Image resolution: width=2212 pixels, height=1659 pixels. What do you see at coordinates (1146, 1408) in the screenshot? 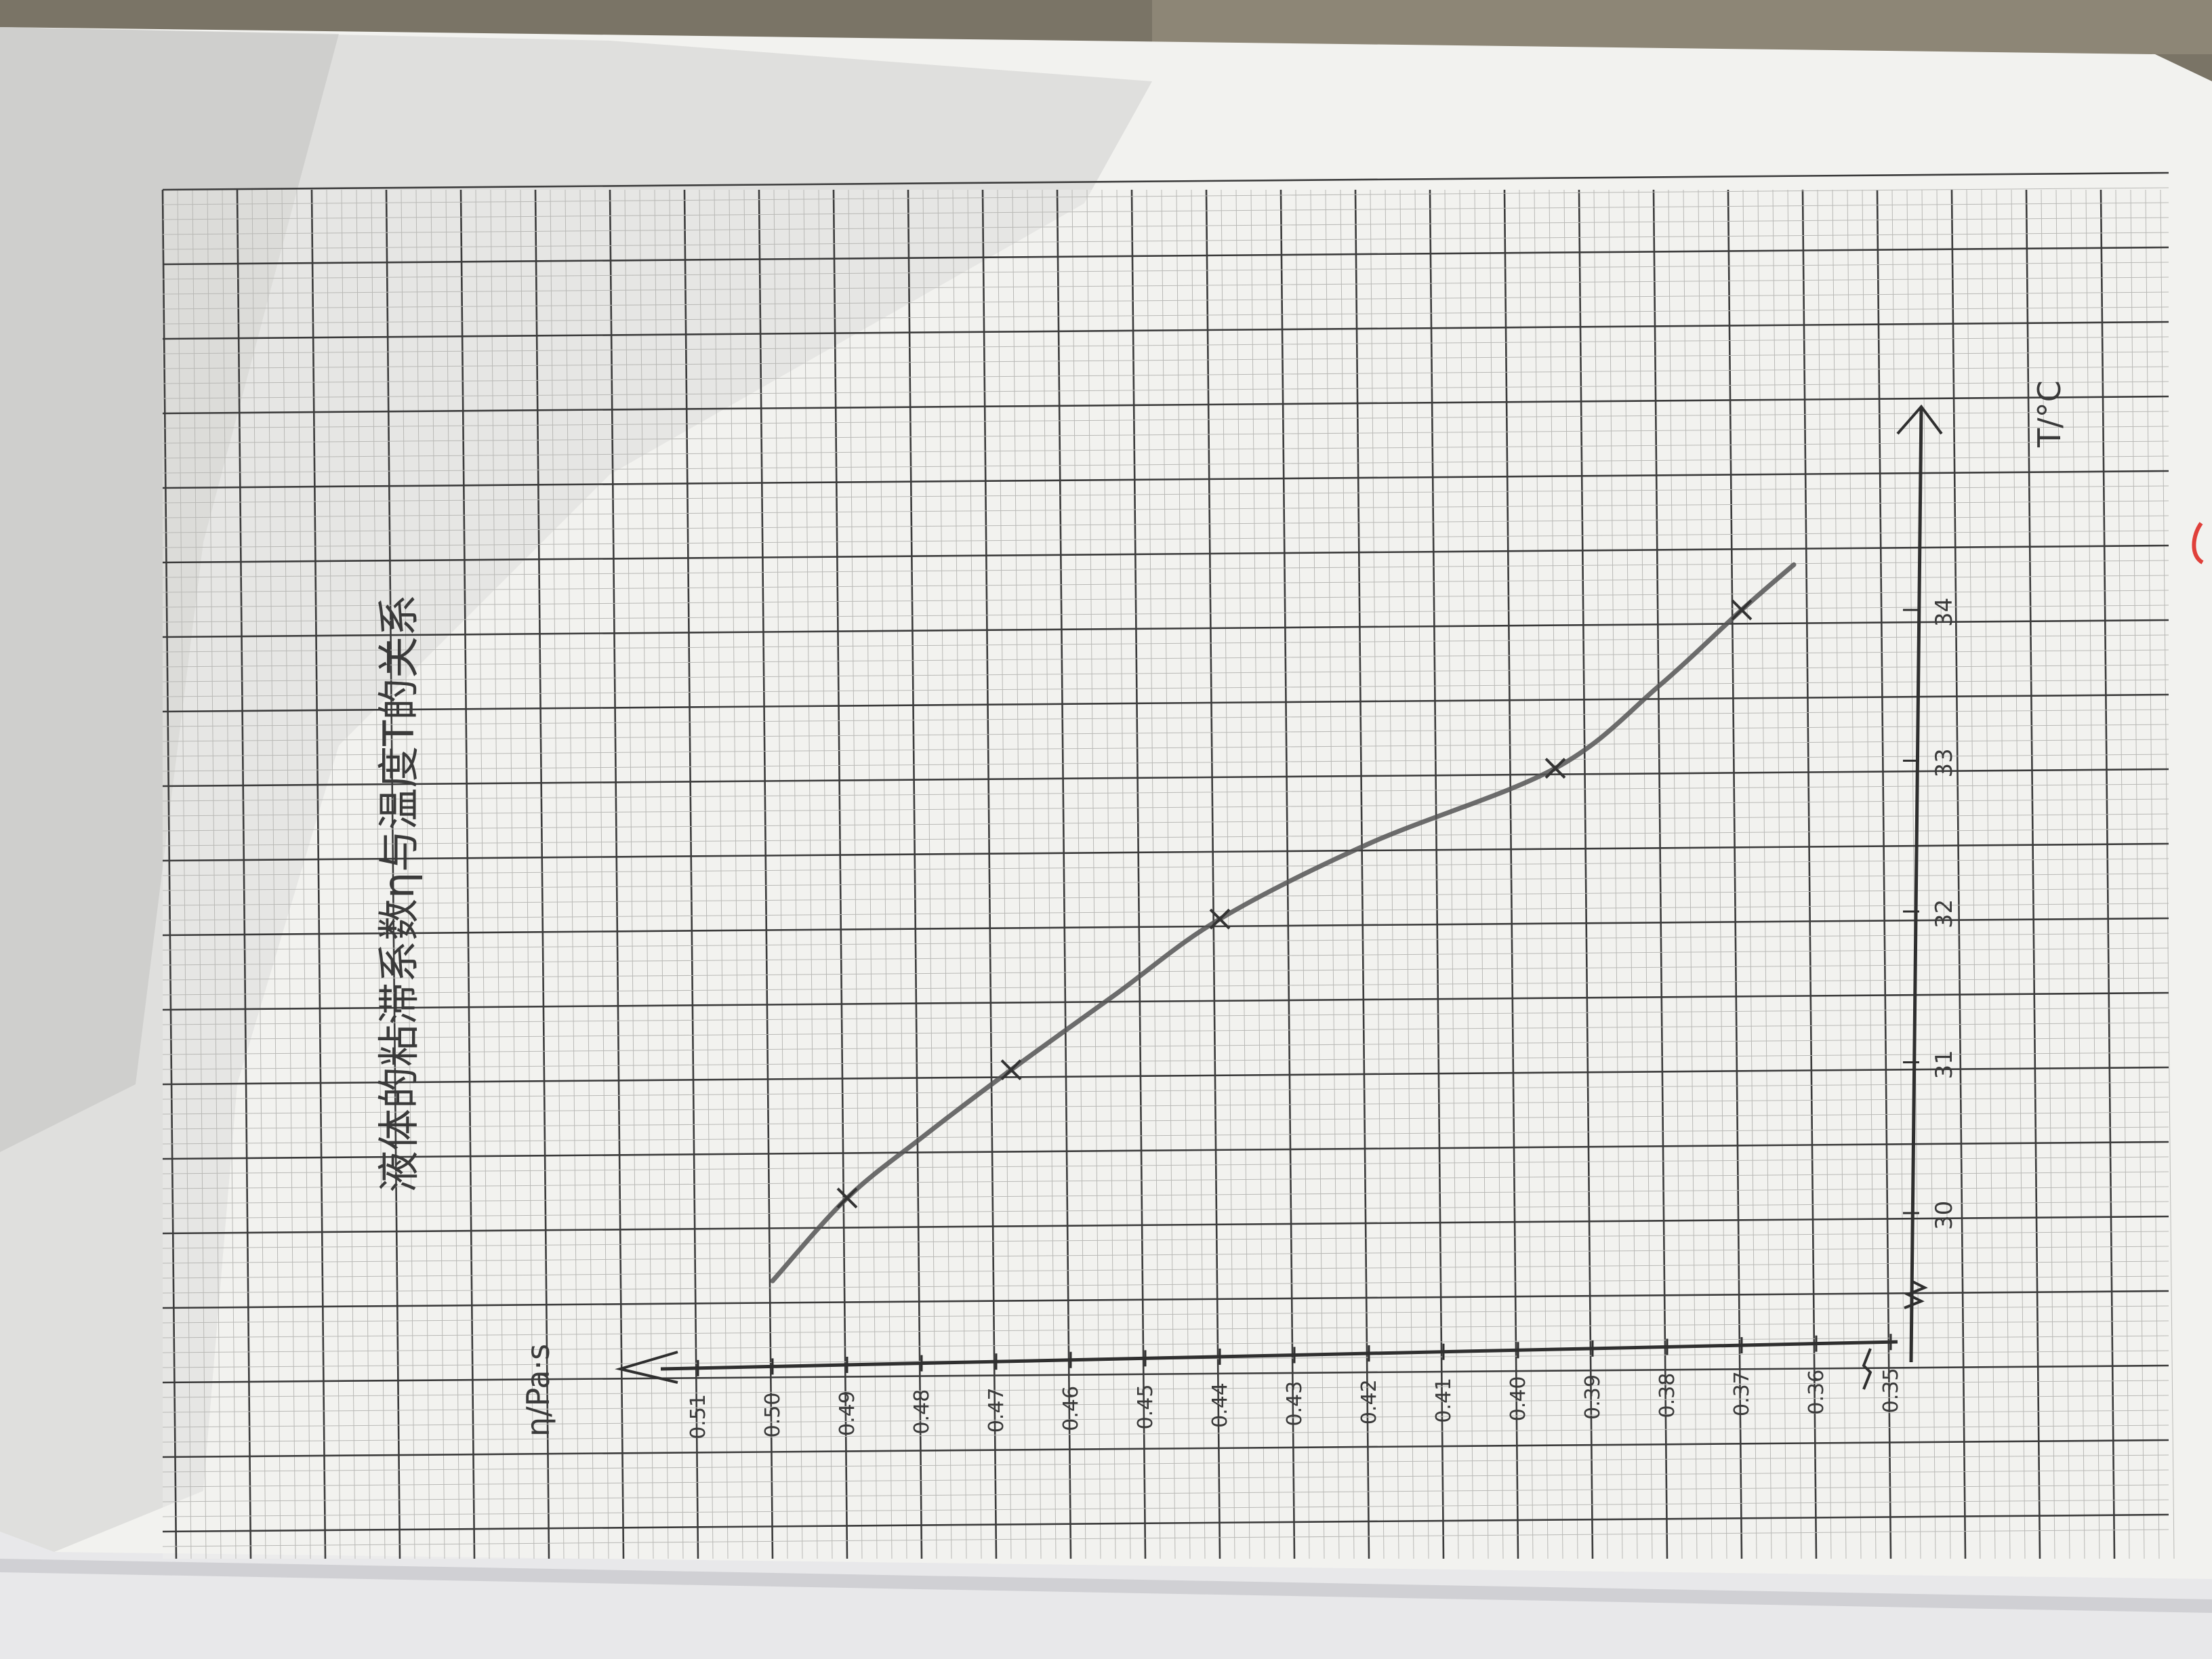
I see `y-tick-label: 0.45` at bounding box center [1146, 1408].